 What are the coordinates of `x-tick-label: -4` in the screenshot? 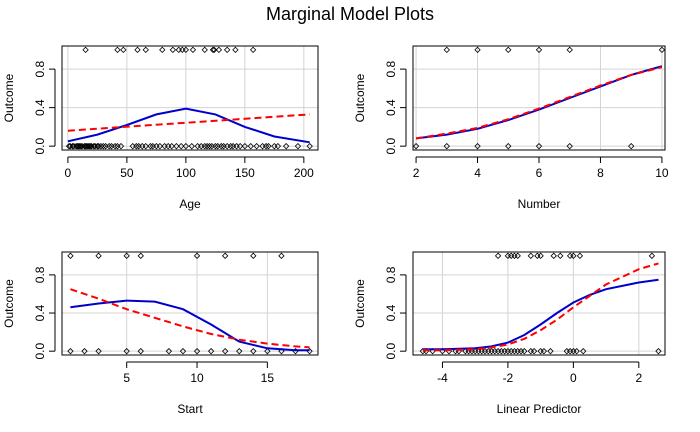 It's located at (442, 378).